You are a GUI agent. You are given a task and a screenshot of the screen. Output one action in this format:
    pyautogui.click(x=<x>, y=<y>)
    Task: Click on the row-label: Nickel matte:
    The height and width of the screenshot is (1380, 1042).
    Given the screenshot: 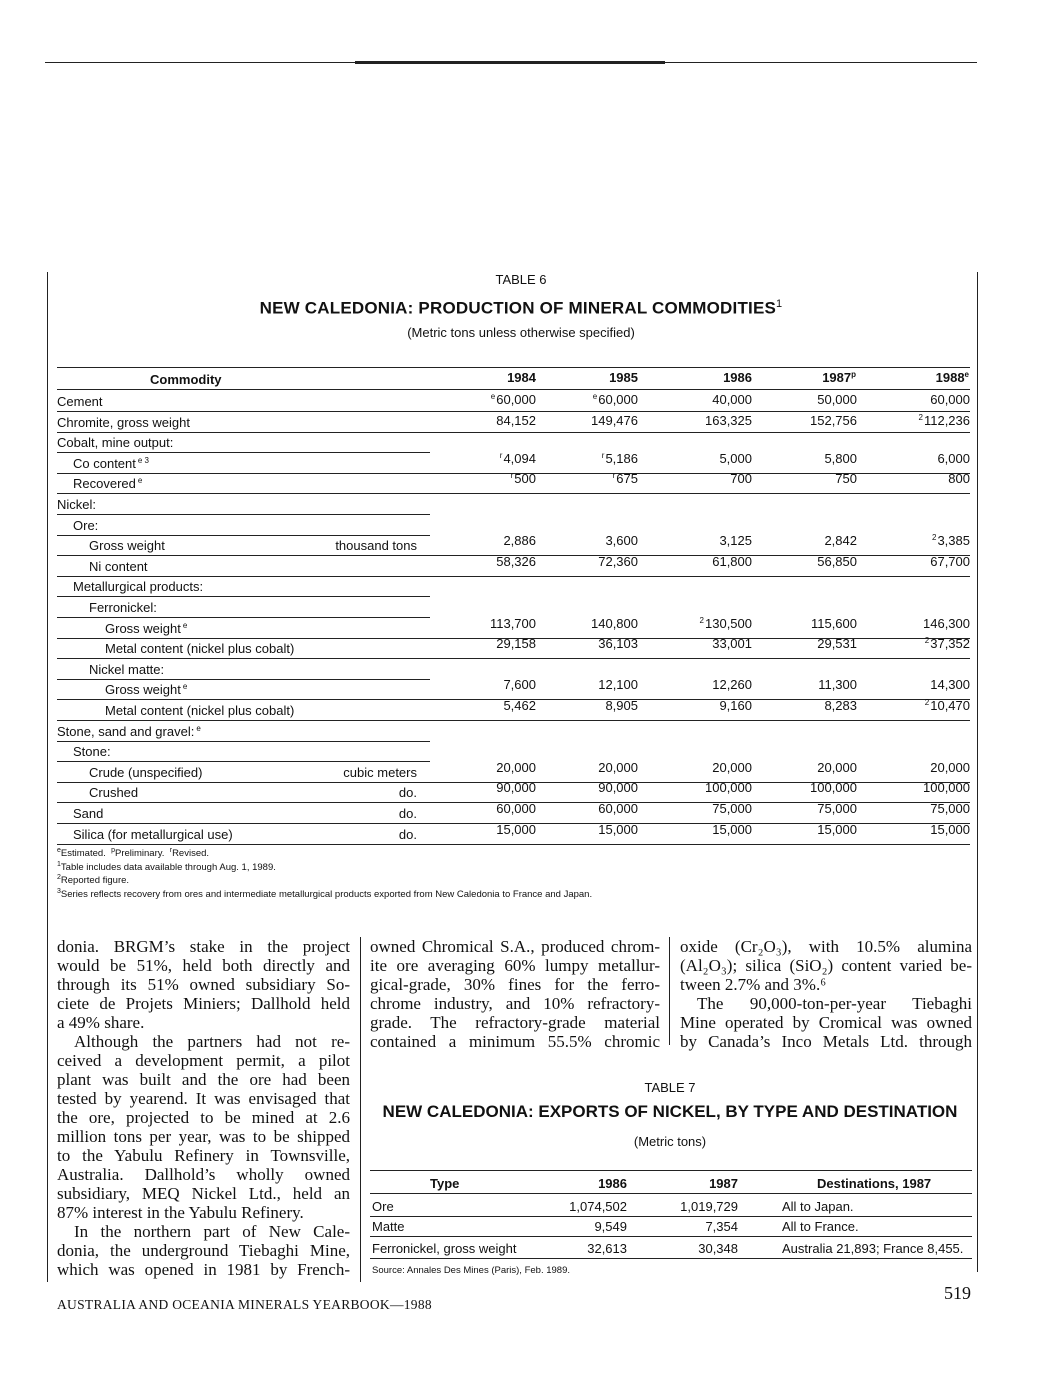 What is the action you would take?
    pyautogui.click(x=126, y=669)
    